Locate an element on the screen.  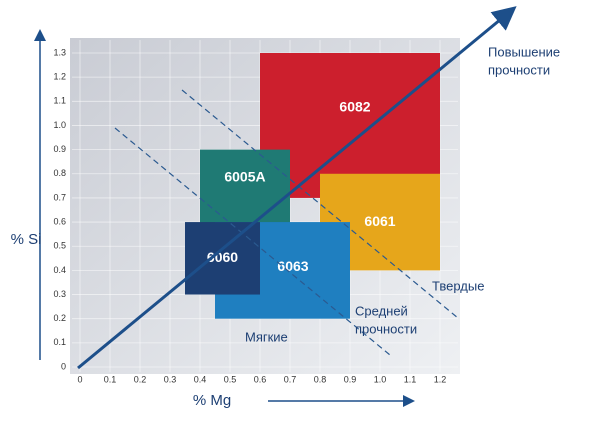
y-tick-label: 1.0 is located at coordinates (59, 125).